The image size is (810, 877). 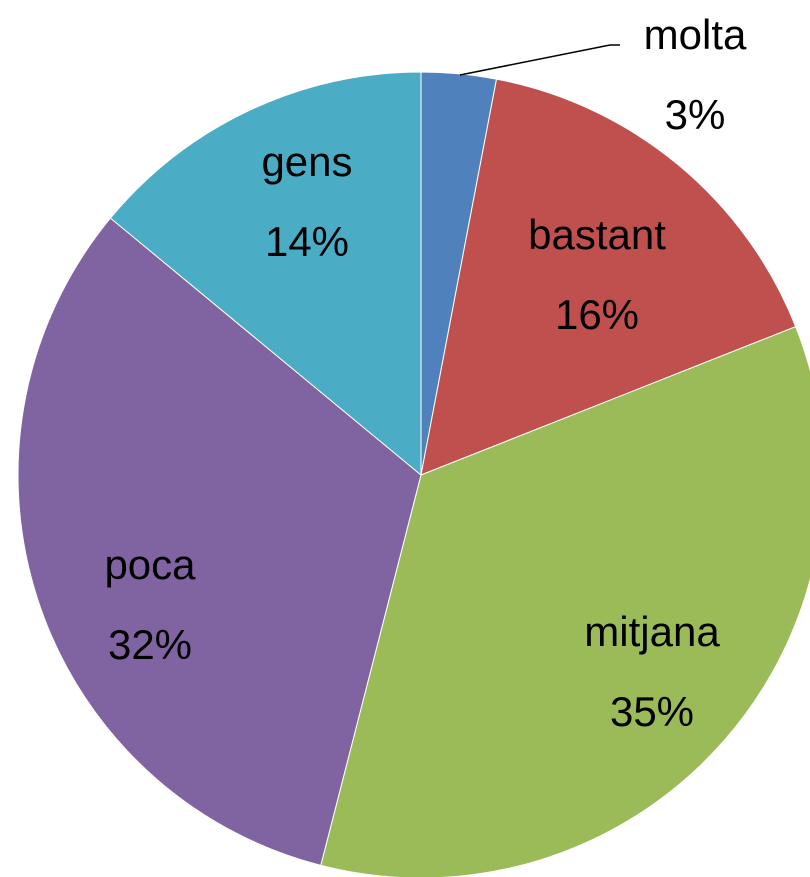 I want to click on slice-label: bastant, so click(x=597, y=234).